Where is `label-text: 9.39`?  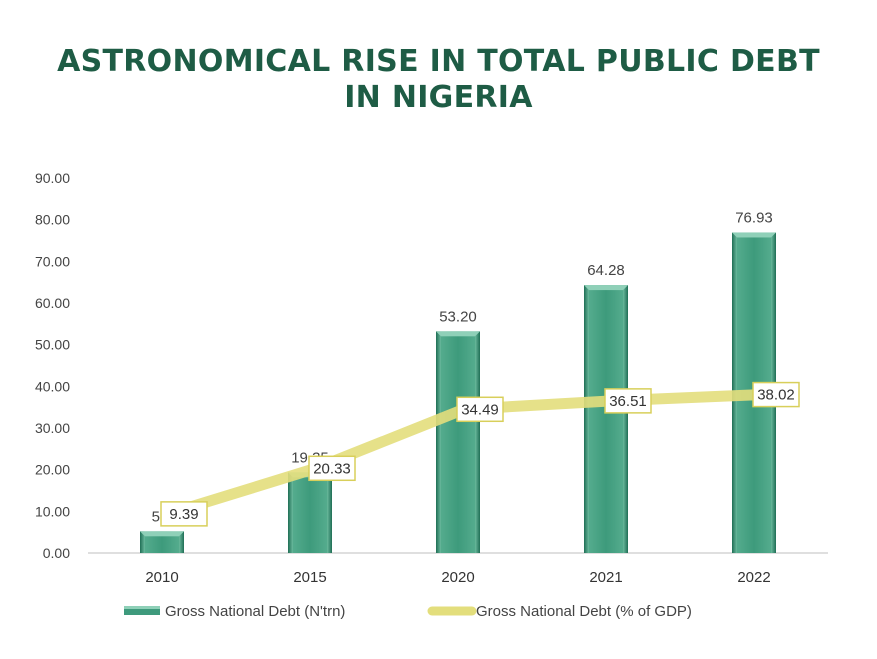
label-text: 9.39 is located at coordinates (183, 514).